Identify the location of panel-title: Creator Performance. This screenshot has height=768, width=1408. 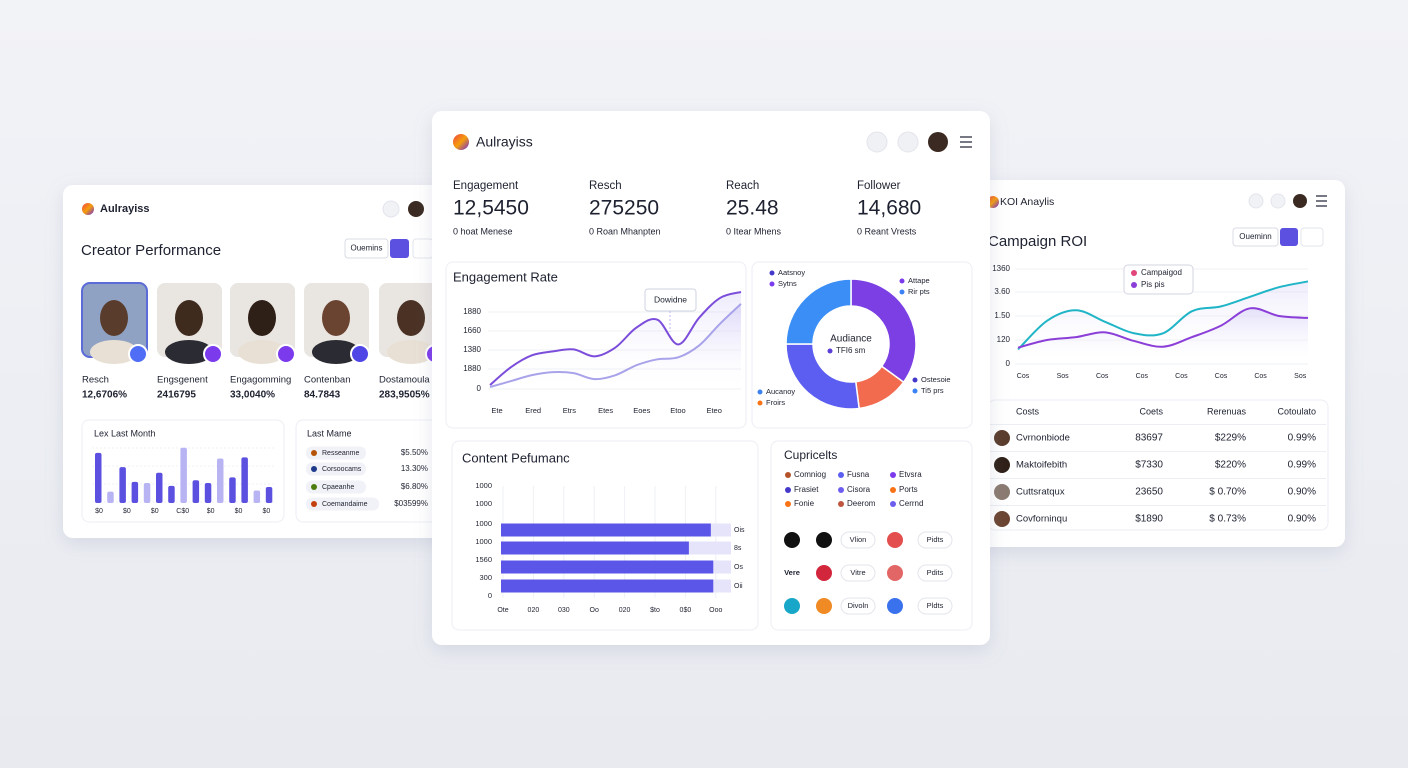
(151, 250).